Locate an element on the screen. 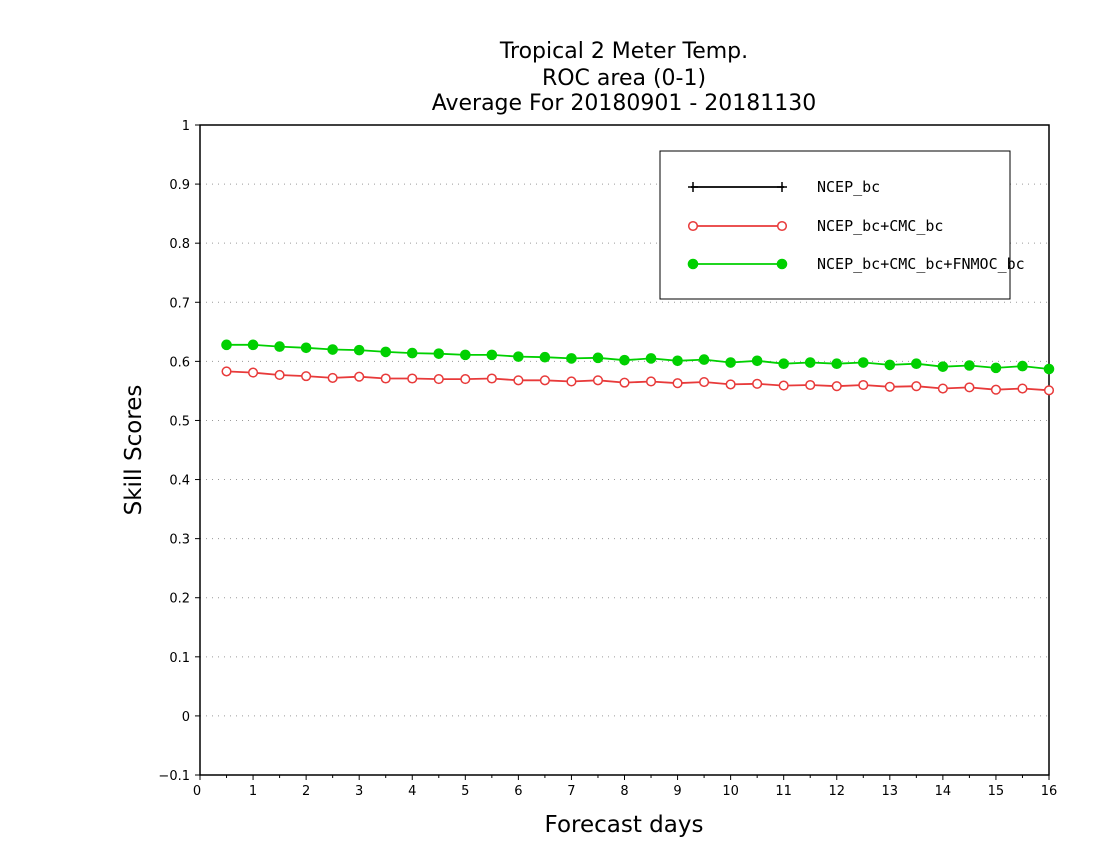 The width and height of the screenshot is (1100, 850). x-tick-label: 3 is located at coordinates (359, 791).